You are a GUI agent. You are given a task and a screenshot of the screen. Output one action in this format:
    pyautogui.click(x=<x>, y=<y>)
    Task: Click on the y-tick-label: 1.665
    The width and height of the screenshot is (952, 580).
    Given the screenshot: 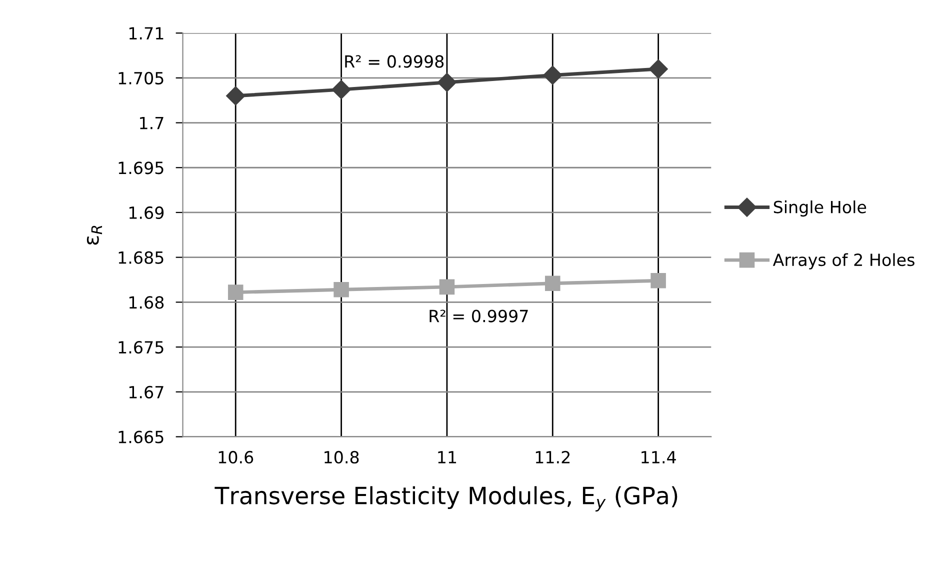 What is the action you would take?
    pyautogui.click(x=141, y=437)
    